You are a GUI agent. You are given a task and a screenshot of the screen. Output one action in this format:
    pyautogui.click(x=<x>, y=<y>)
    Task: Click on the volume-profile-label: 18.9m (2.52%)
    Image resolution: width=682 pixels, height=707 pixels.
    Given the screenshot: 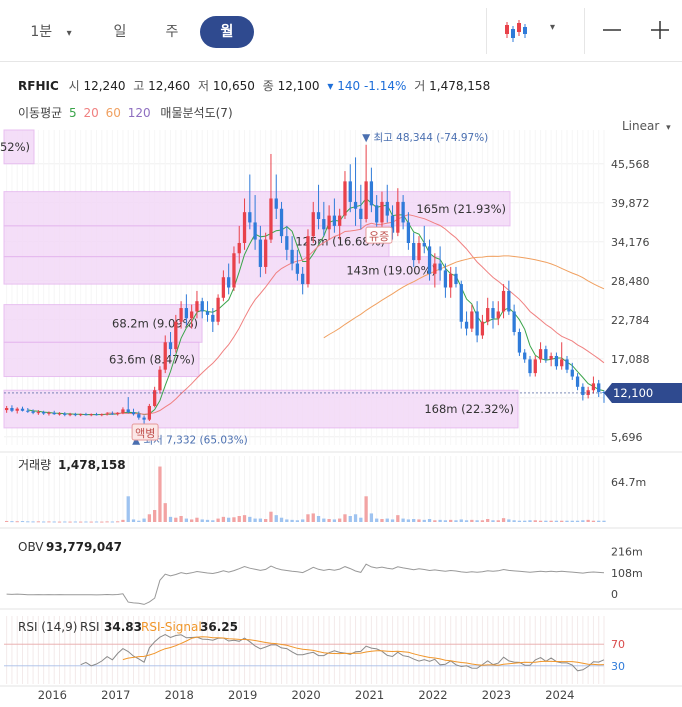 What is the action you would take?
    pyautogui.click(x=15, y=147)
    